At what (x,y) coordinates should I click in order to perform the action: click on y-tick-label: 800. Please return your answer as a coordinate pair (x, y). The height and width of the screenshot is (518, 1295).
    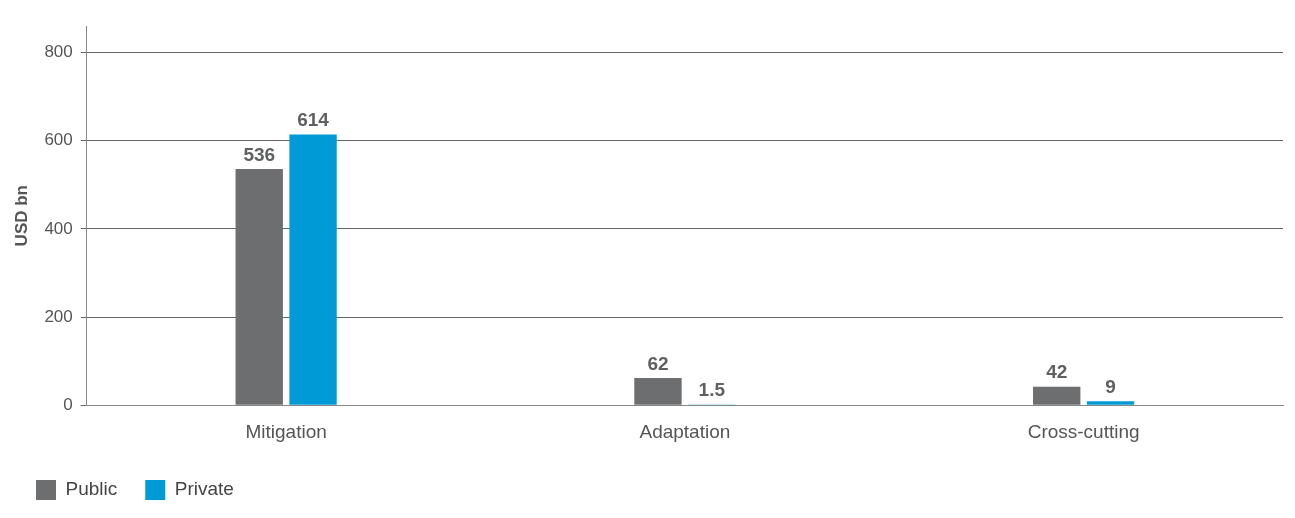
    Looking at the image, I should click on (58, 52).